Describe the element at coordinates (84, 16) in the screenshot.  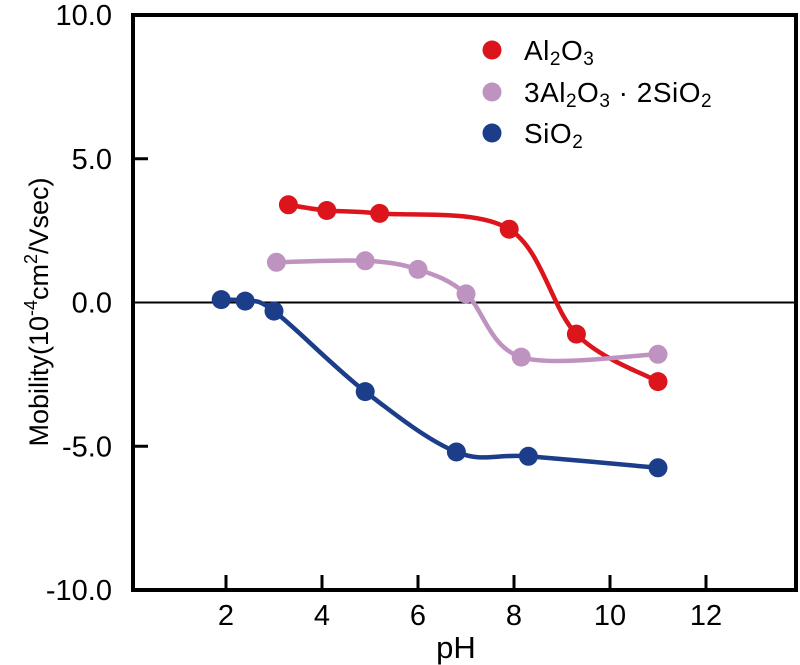
I see `y-tick-label: 10.0` at that location.